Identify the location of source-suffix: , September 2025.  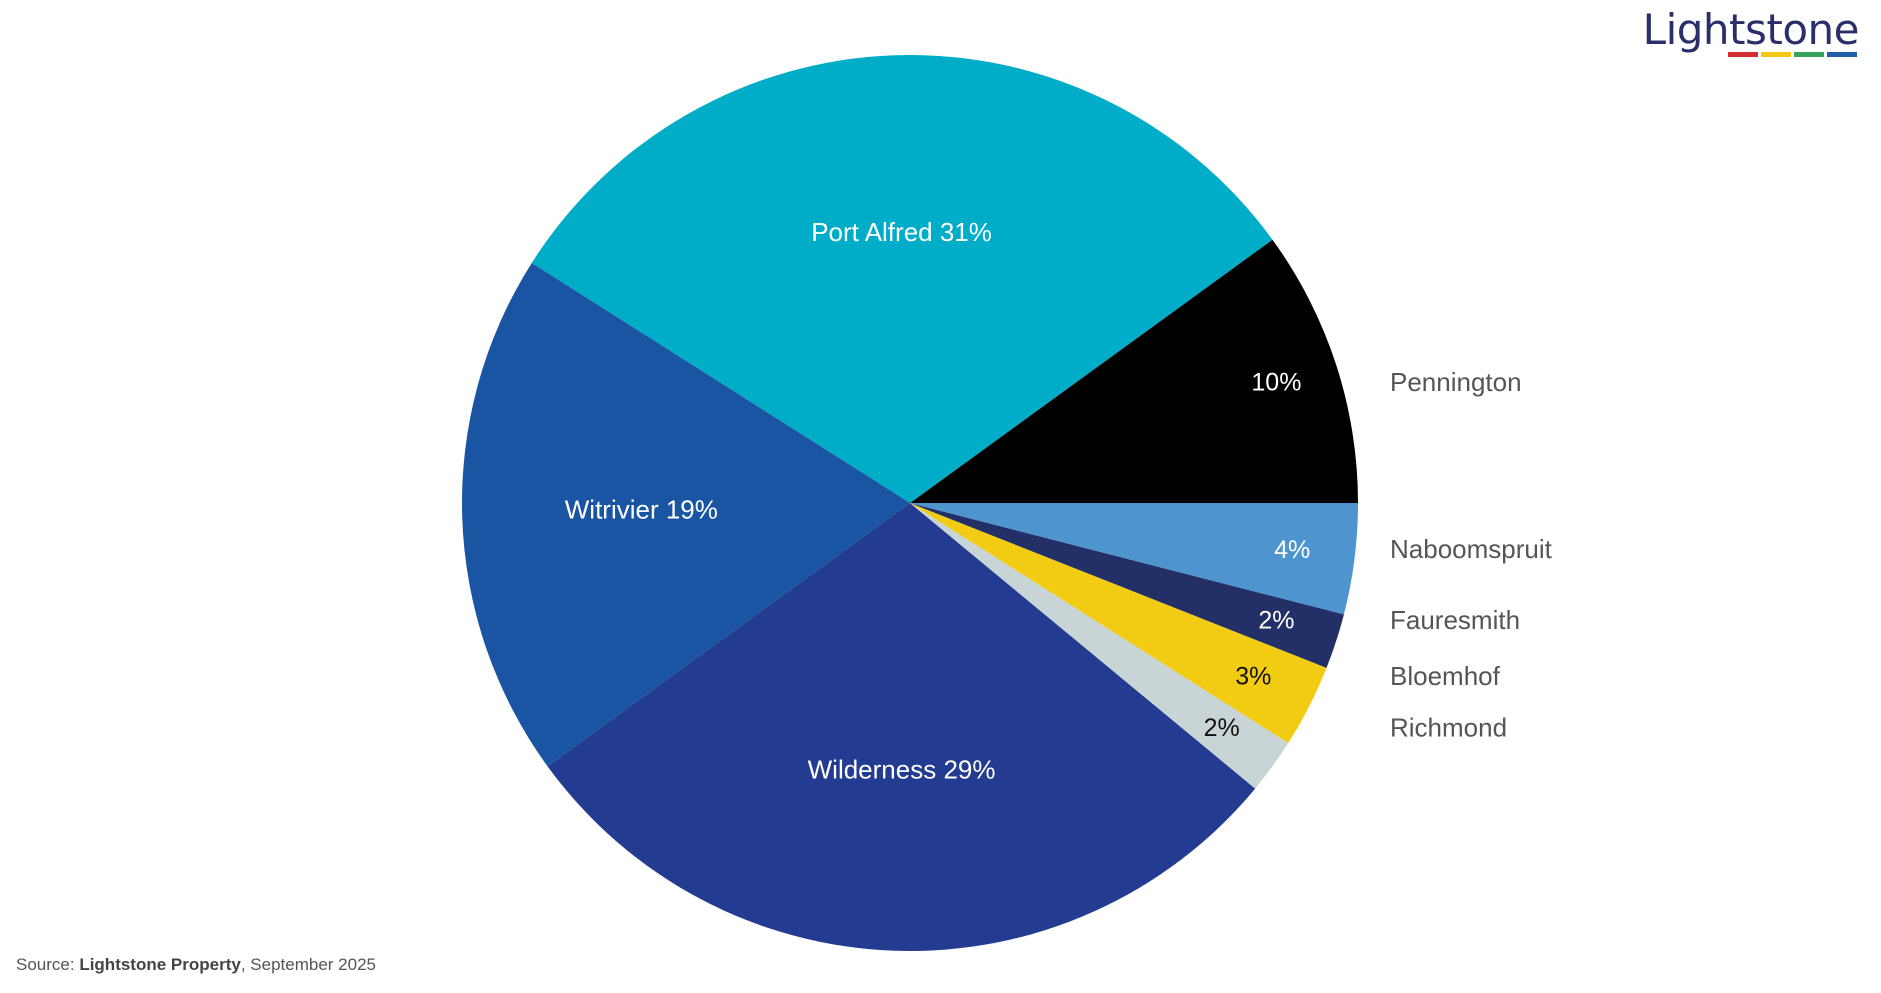
(308, 964).